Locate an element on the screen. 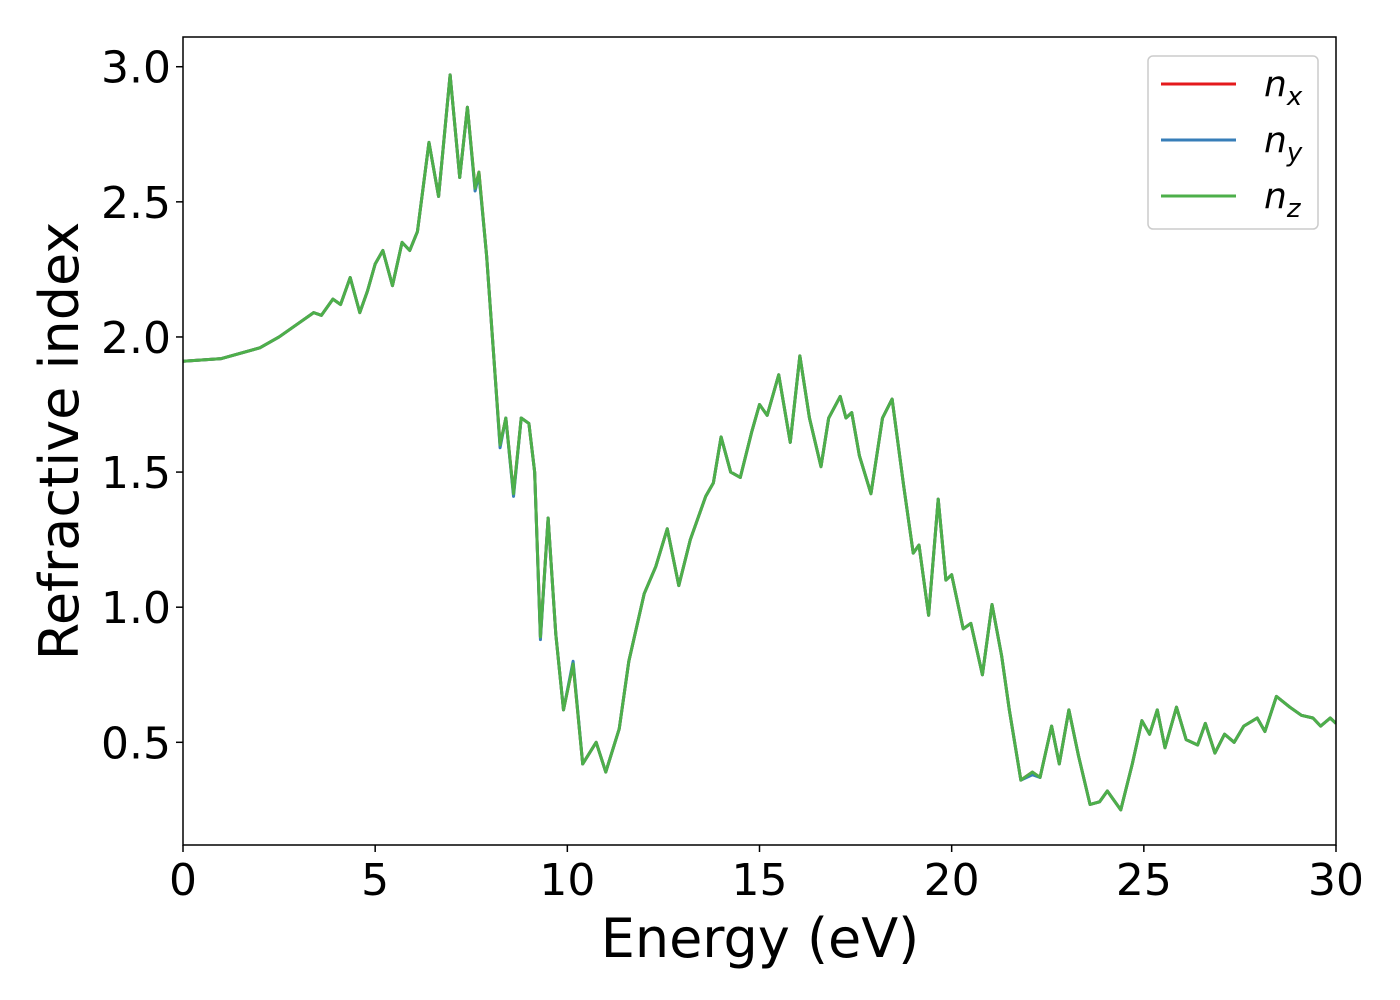  y-tick-label: 1.0 is located at coordinates (136, 608).